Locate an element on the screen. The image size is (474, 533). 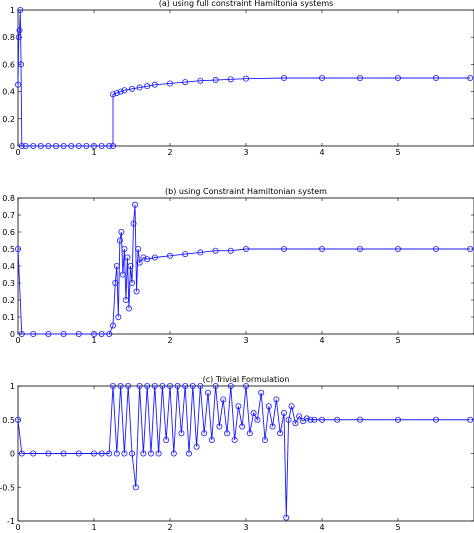
y-tick-label: 0.2 is located at coordinates (8, 300).